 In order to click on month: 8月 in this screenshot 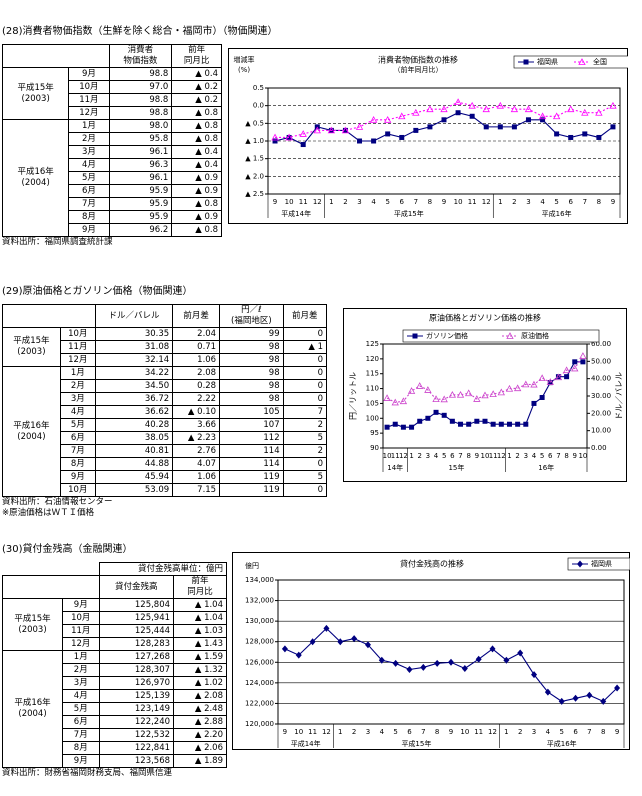, I will do `click(77, 464)`.